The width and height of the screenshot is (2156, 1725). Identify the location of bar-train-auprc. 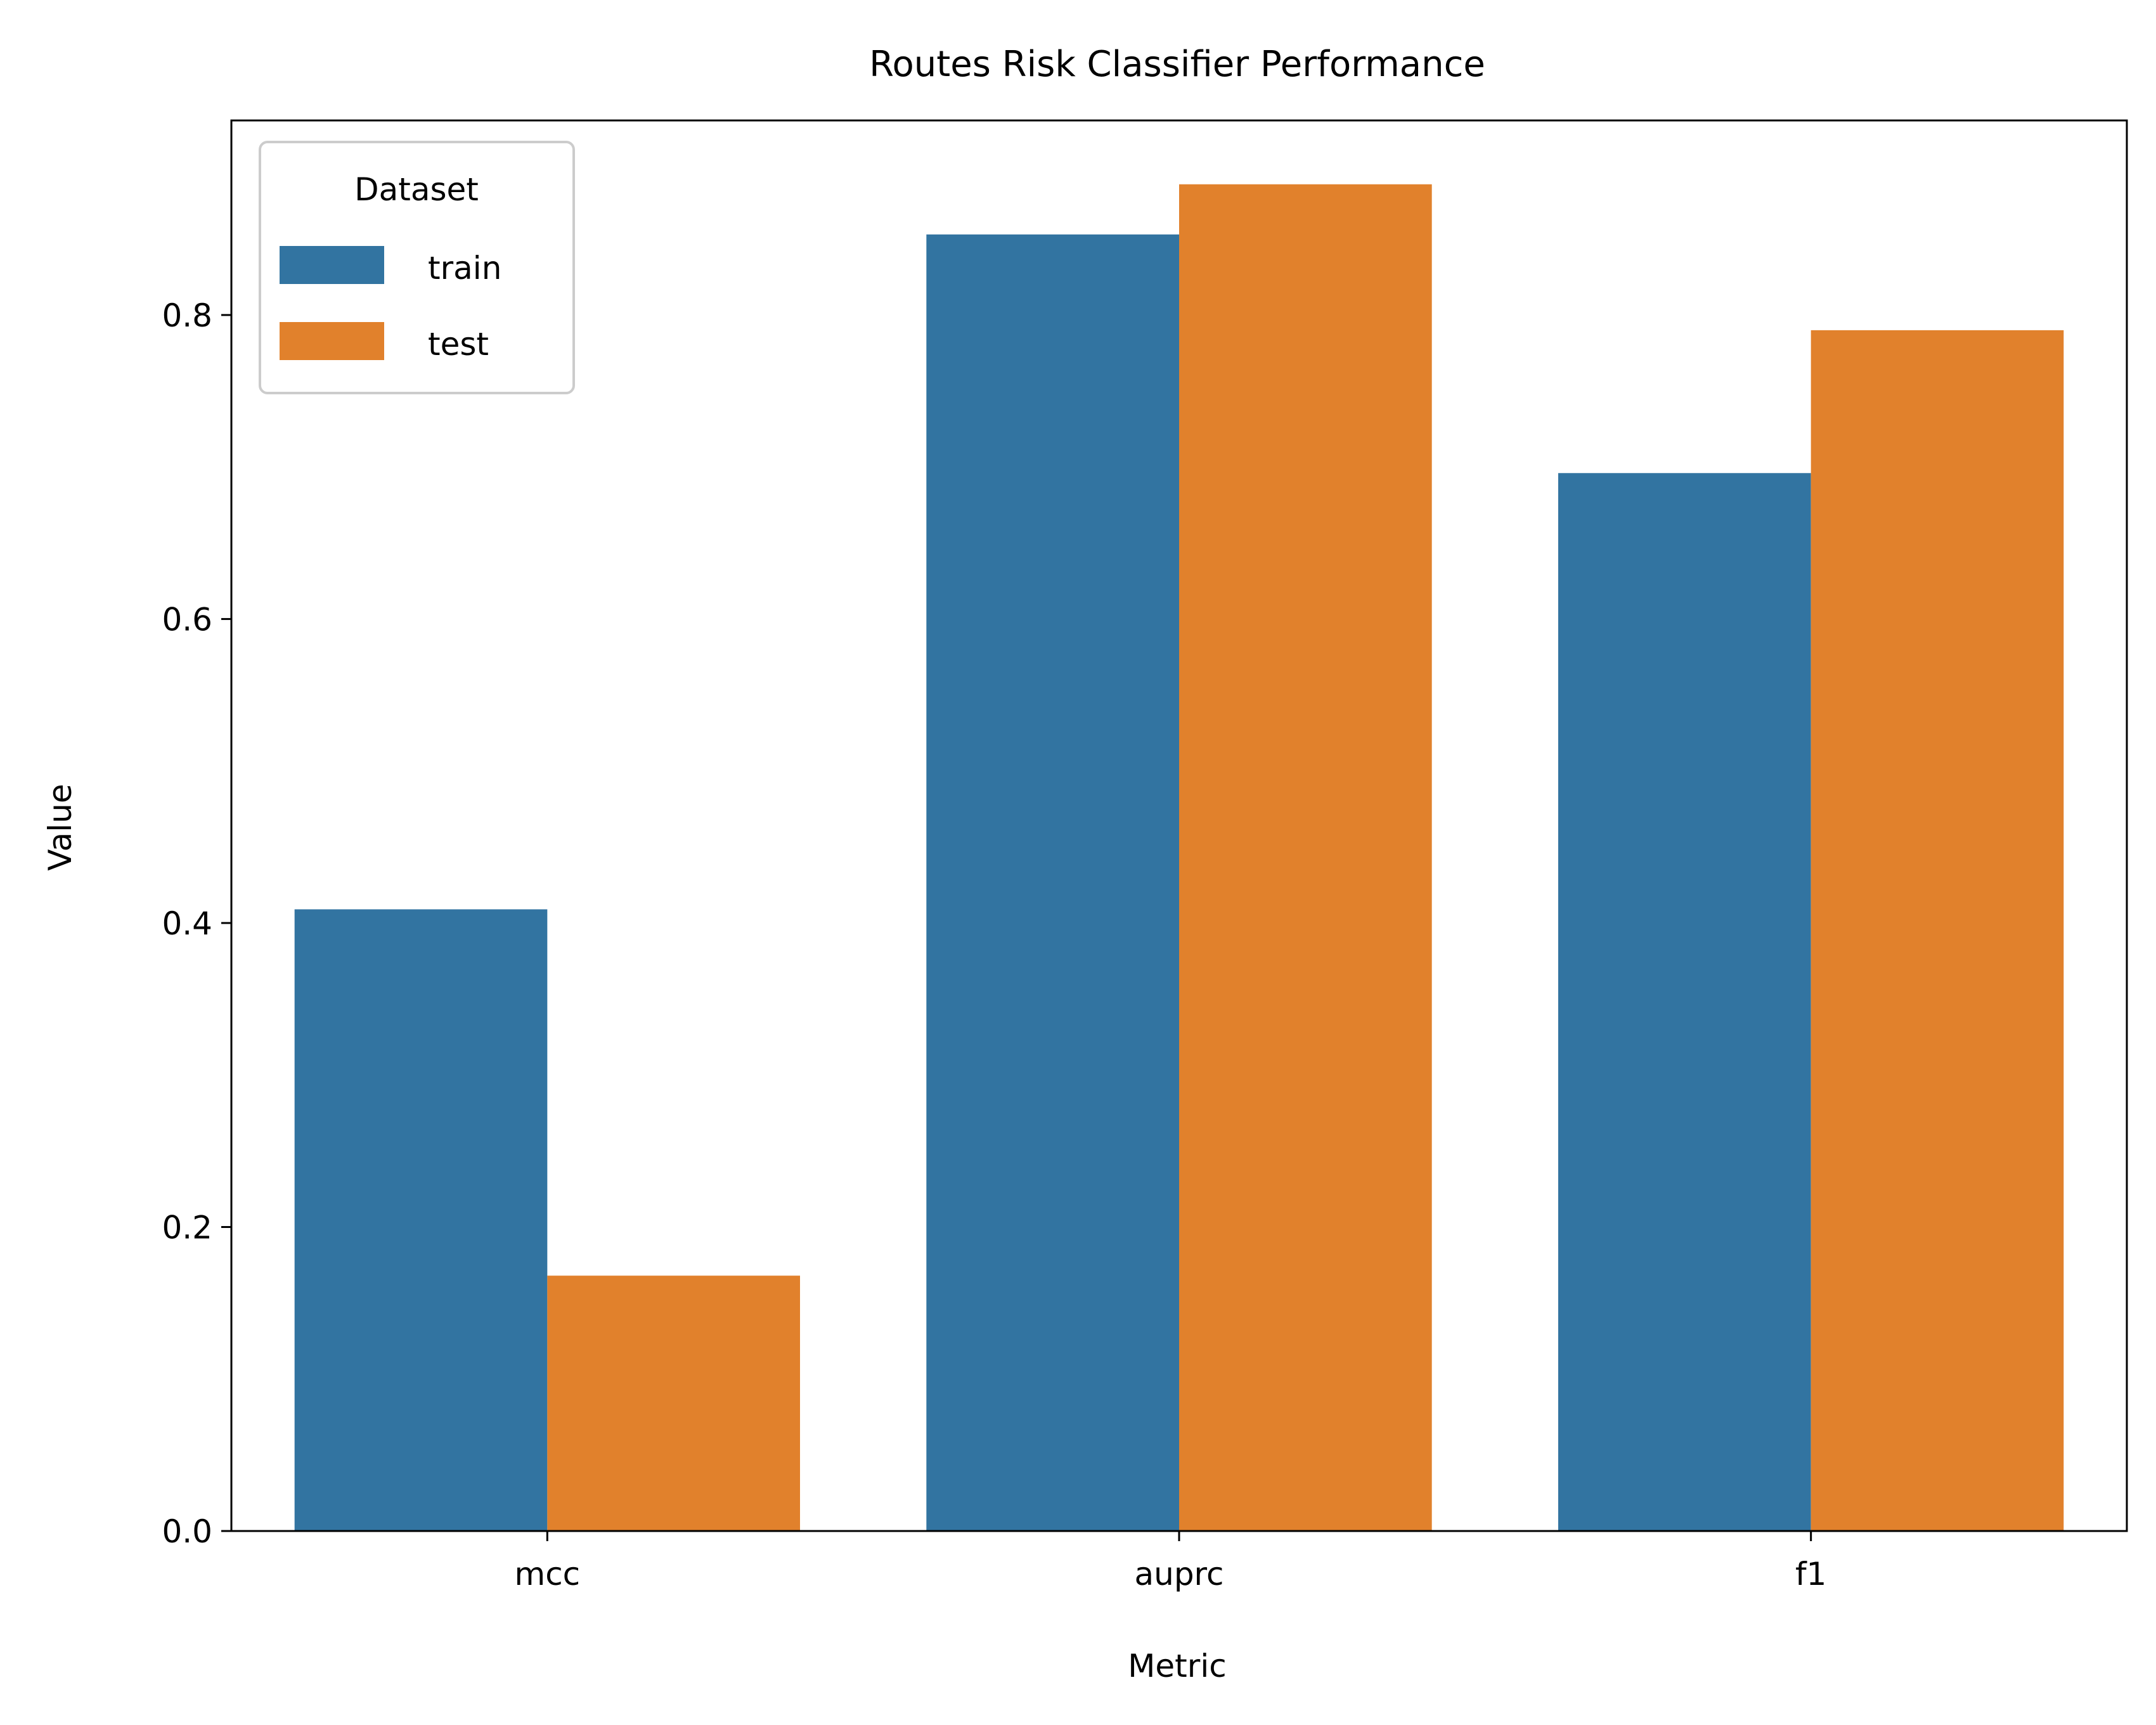
(1052, 882).